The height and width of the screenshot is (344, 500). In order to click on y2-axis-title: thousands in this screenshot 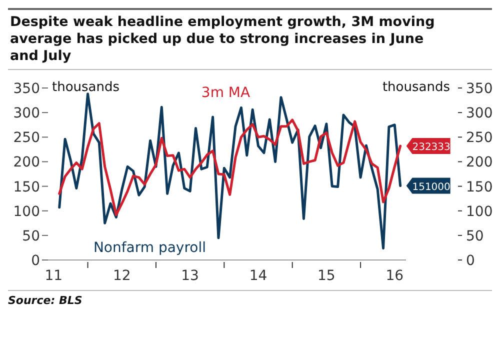, I will do `click(416, 87)`.